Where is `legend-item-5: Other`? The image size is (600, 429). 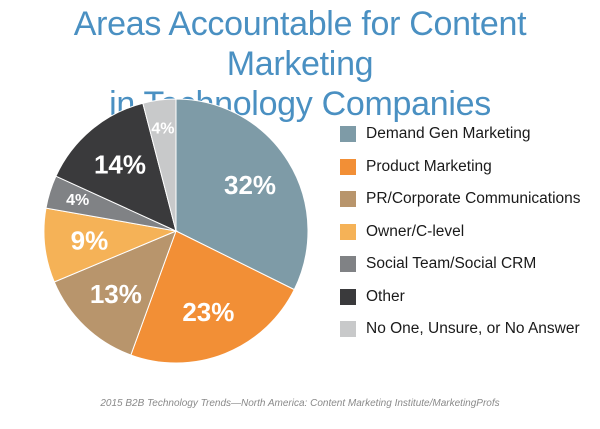 legend-item-5: Other is located at coordinates (465, 297).